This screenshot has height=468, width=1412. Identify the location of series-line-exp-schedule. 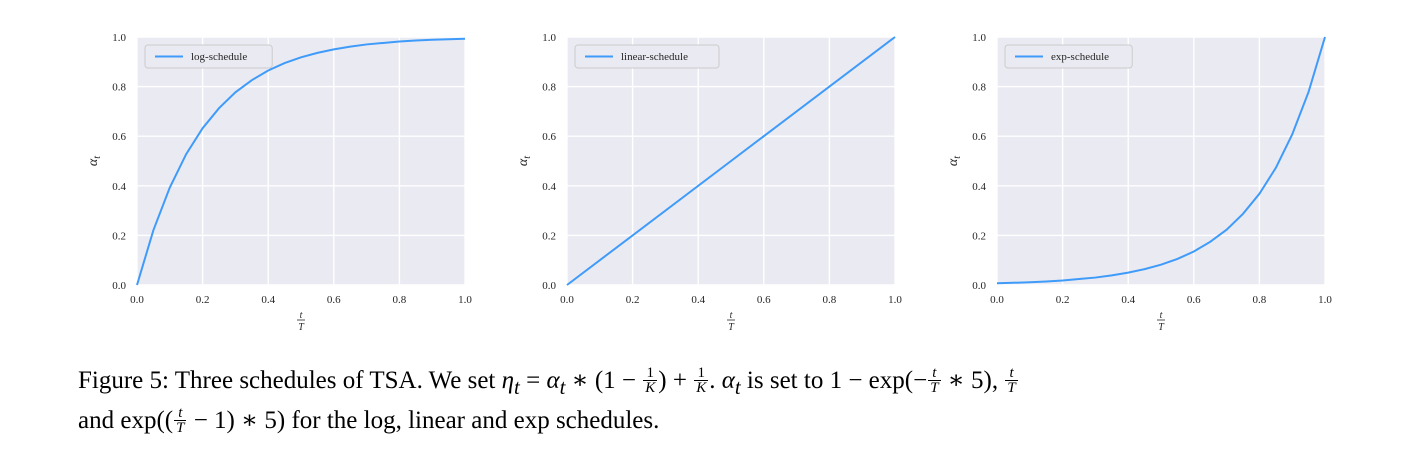
(1161, 160).